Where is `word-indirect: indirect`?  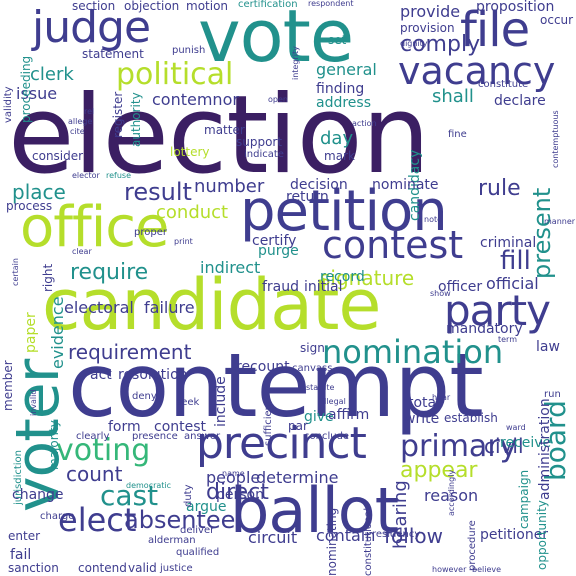 word-indirect: indirect is located at coordinates (230, 267).